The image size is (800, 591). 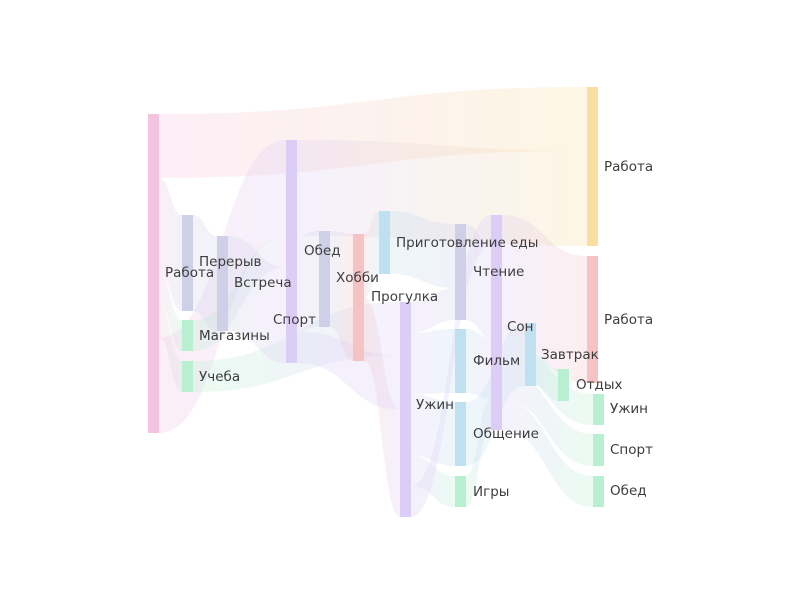 What do you see at coordinates (263, 283) in the screenshot?
I see `node-label-meeting: Встреча` at bounding box center [263, 283].